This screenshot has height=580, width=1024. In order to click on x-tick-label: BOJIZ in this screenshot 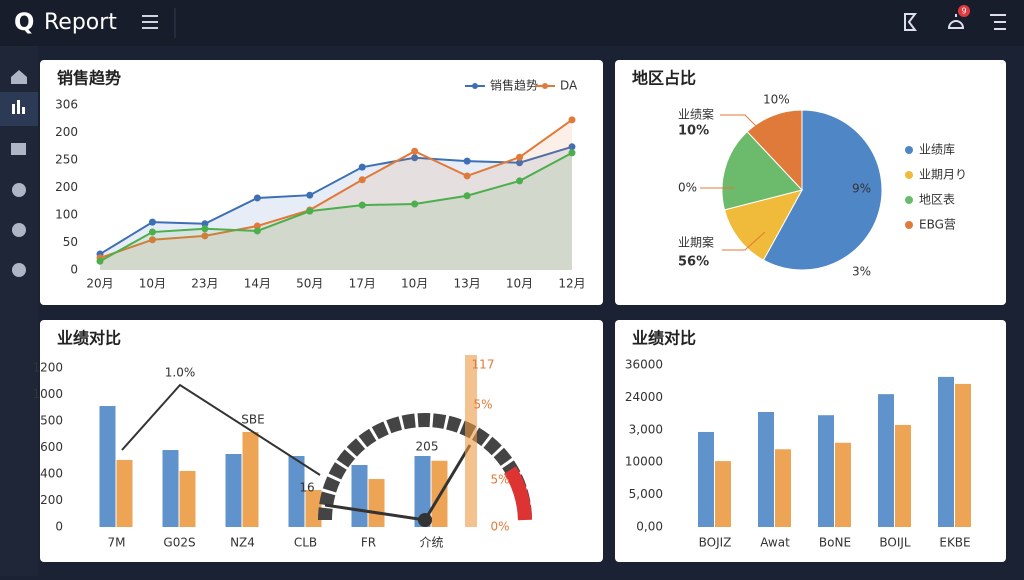, I will do `click(715, 543)`.